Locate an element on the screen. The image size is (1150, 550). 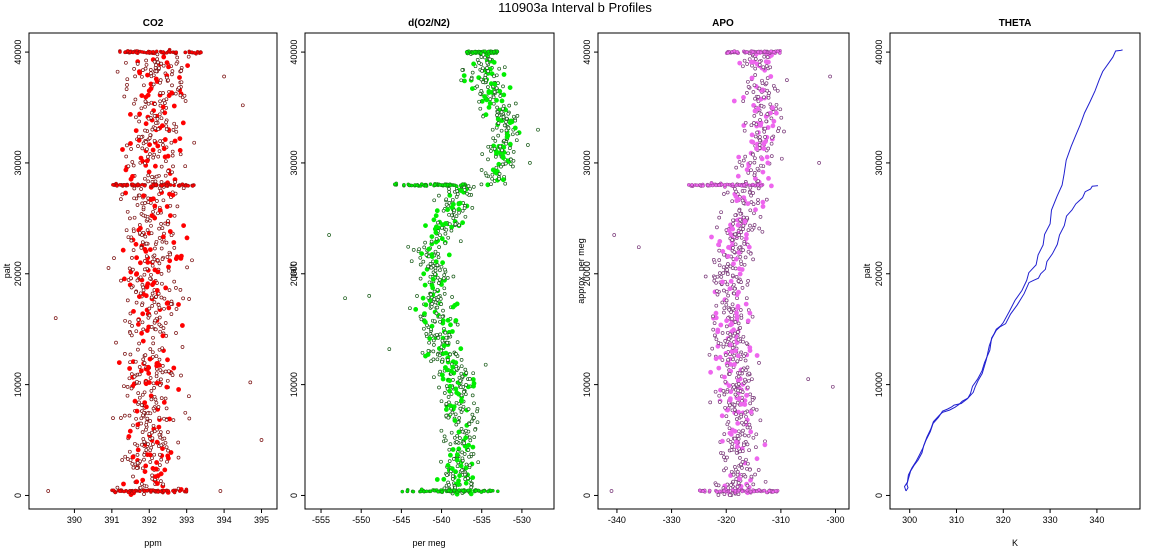
x-tick-label: -555 is located at coordinates (321, 520).